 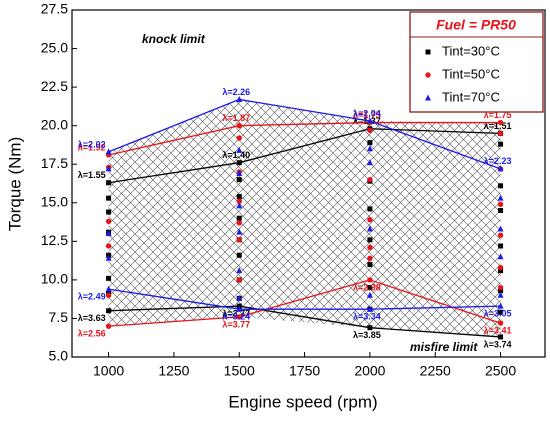 What do you see at coordinates (444, 347) in the screenshot?
I see `annotation: misfire limit` at bounding box center [444, 347].